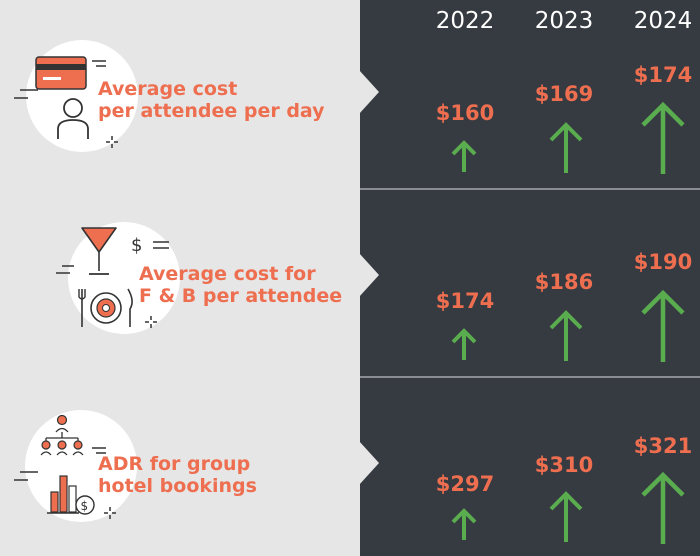 The image size is (700, 556). What do you see at coordinates (465, 301) in the screenshot?
I see `value-2022: $174` at bounding box center [465, 301].